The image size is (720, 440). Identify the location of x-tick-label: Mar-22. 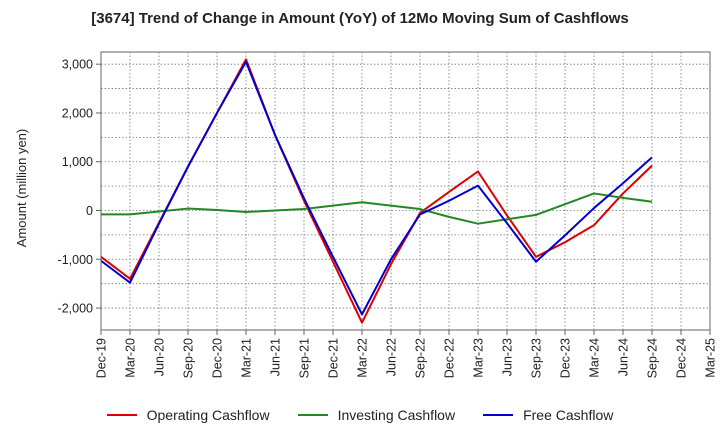
(363, 358).